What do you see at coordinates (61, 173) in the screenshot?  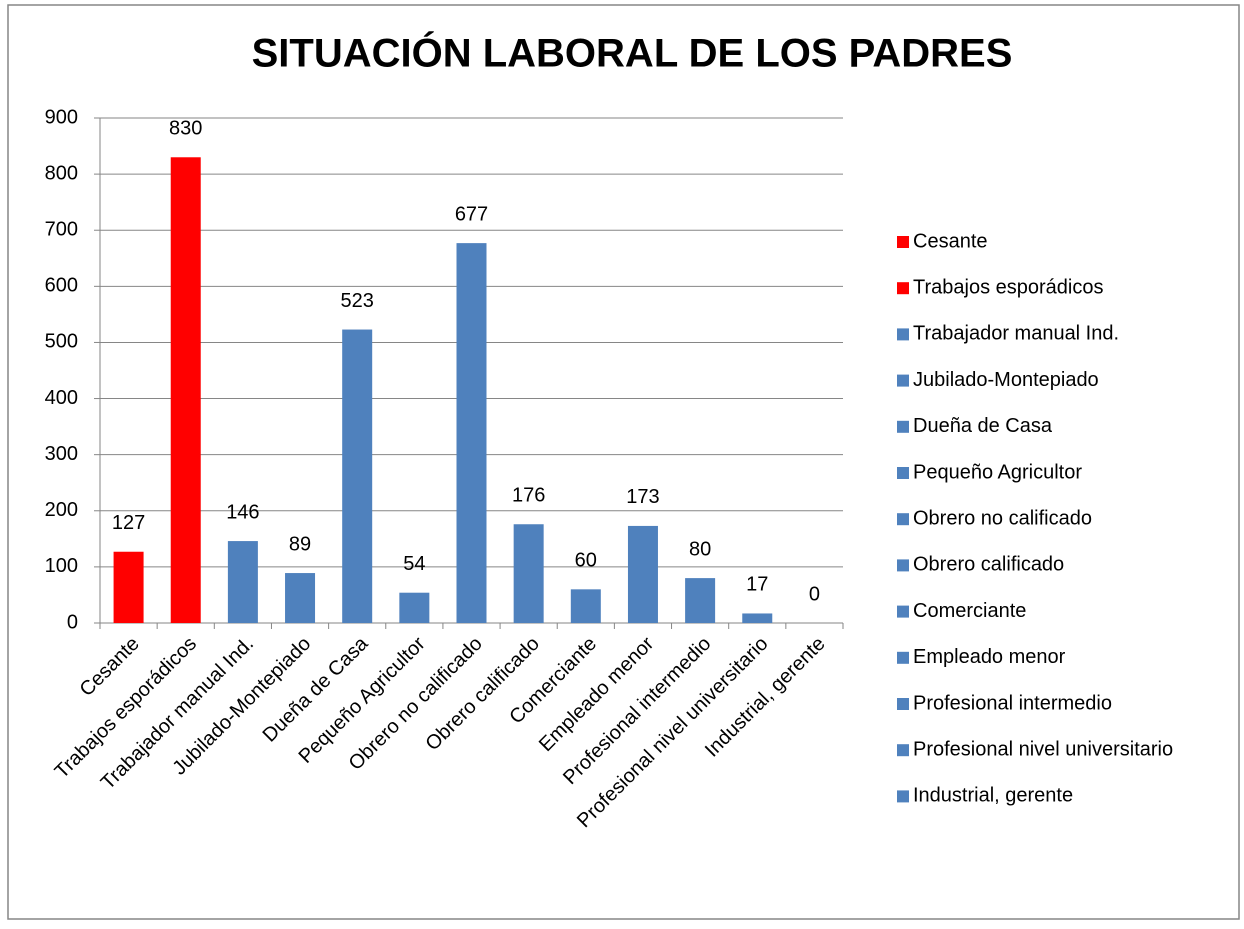 I see `y-tick-label: 800` at bounding box center [61, 173].